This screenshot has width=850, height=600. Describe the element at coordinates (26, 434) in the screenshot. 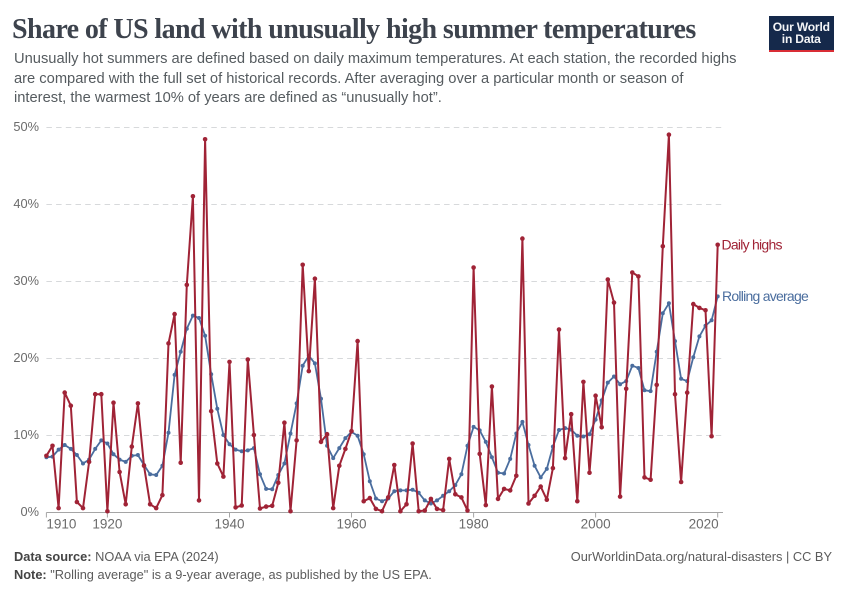

I see `svg-text: 10%` at that location.